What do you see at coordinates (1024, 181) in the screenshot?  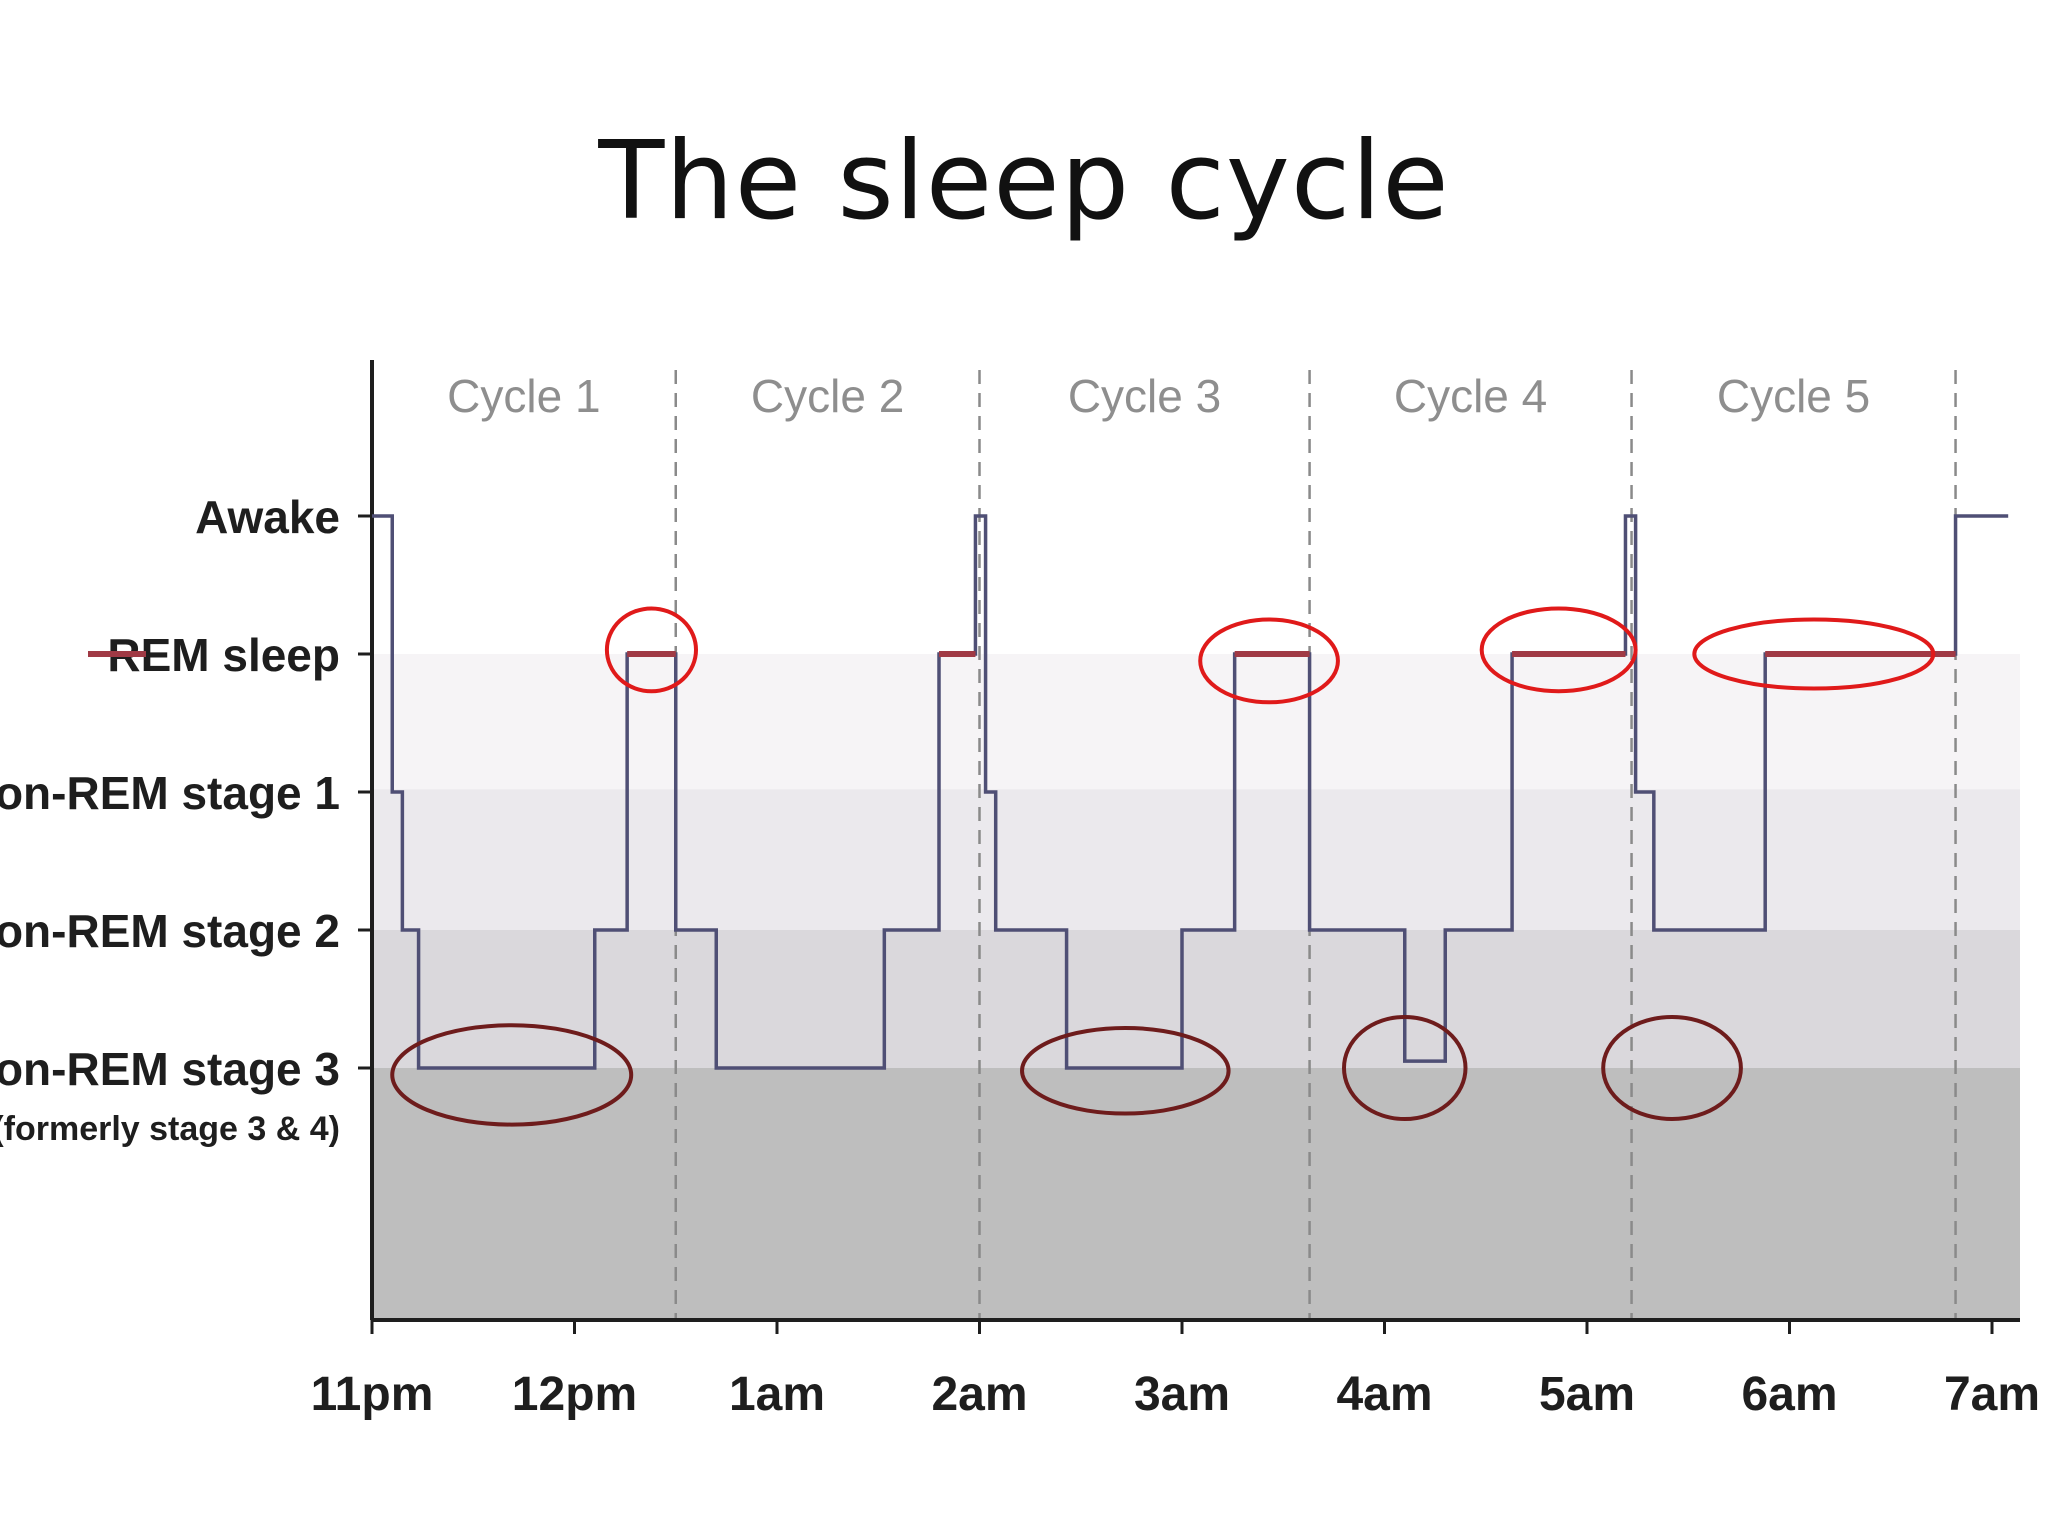 I see `slide-title: The sleep cycle` at bounding box center [1024, 181].